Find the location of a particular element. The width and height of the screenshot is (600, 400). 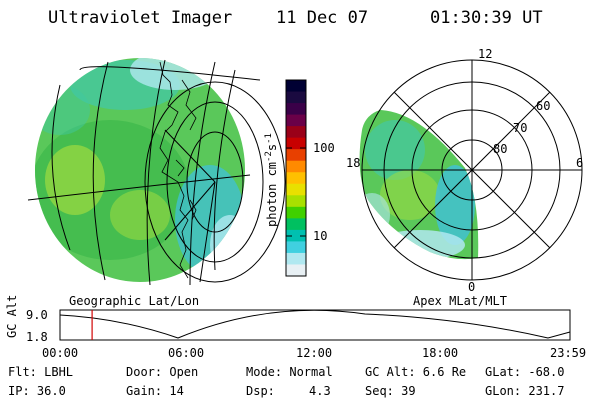

mlt-6-label: 6 is located at coordinates (580, 163).